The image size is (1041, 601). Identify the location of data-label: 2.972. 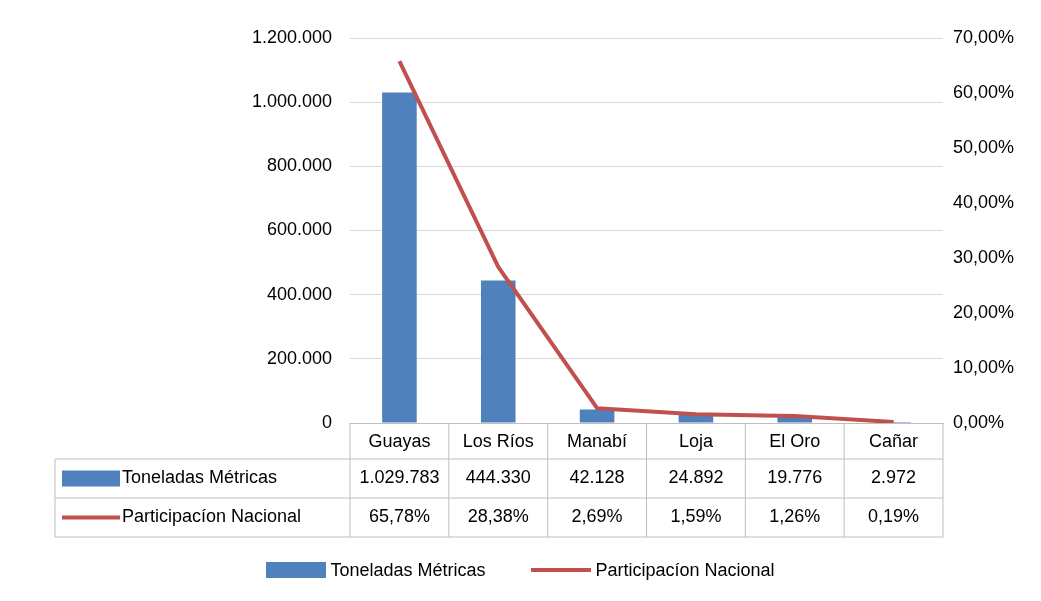
(894, 477).